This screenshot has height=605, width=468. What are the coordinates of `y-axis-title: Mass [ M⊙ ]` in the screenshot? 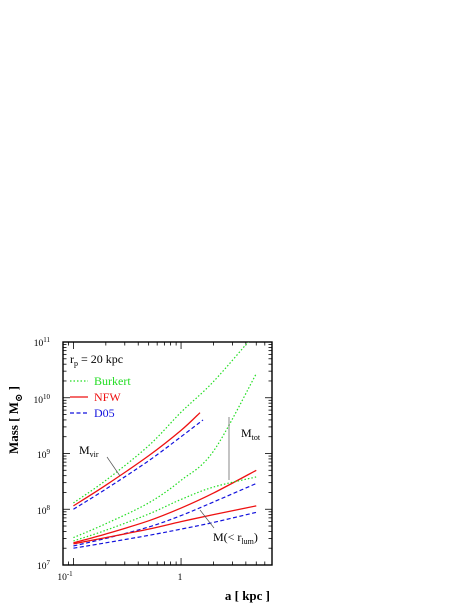 It's located at (15, 420).